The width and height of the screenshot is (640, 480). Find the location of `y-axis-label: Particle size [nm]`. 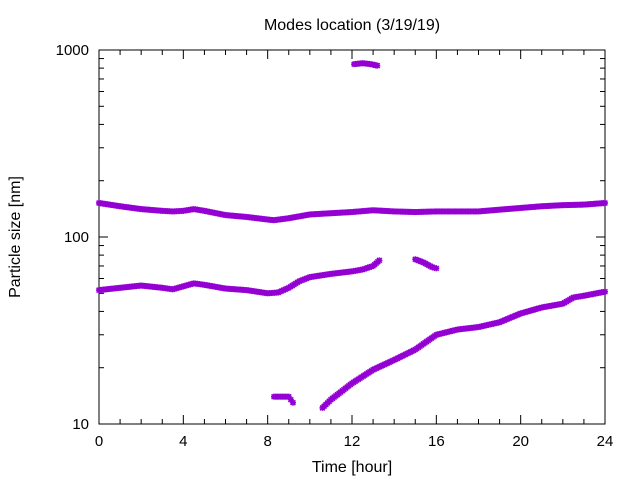

y-axis-label: Particle size [nm] is located at coordinates (15, 237).